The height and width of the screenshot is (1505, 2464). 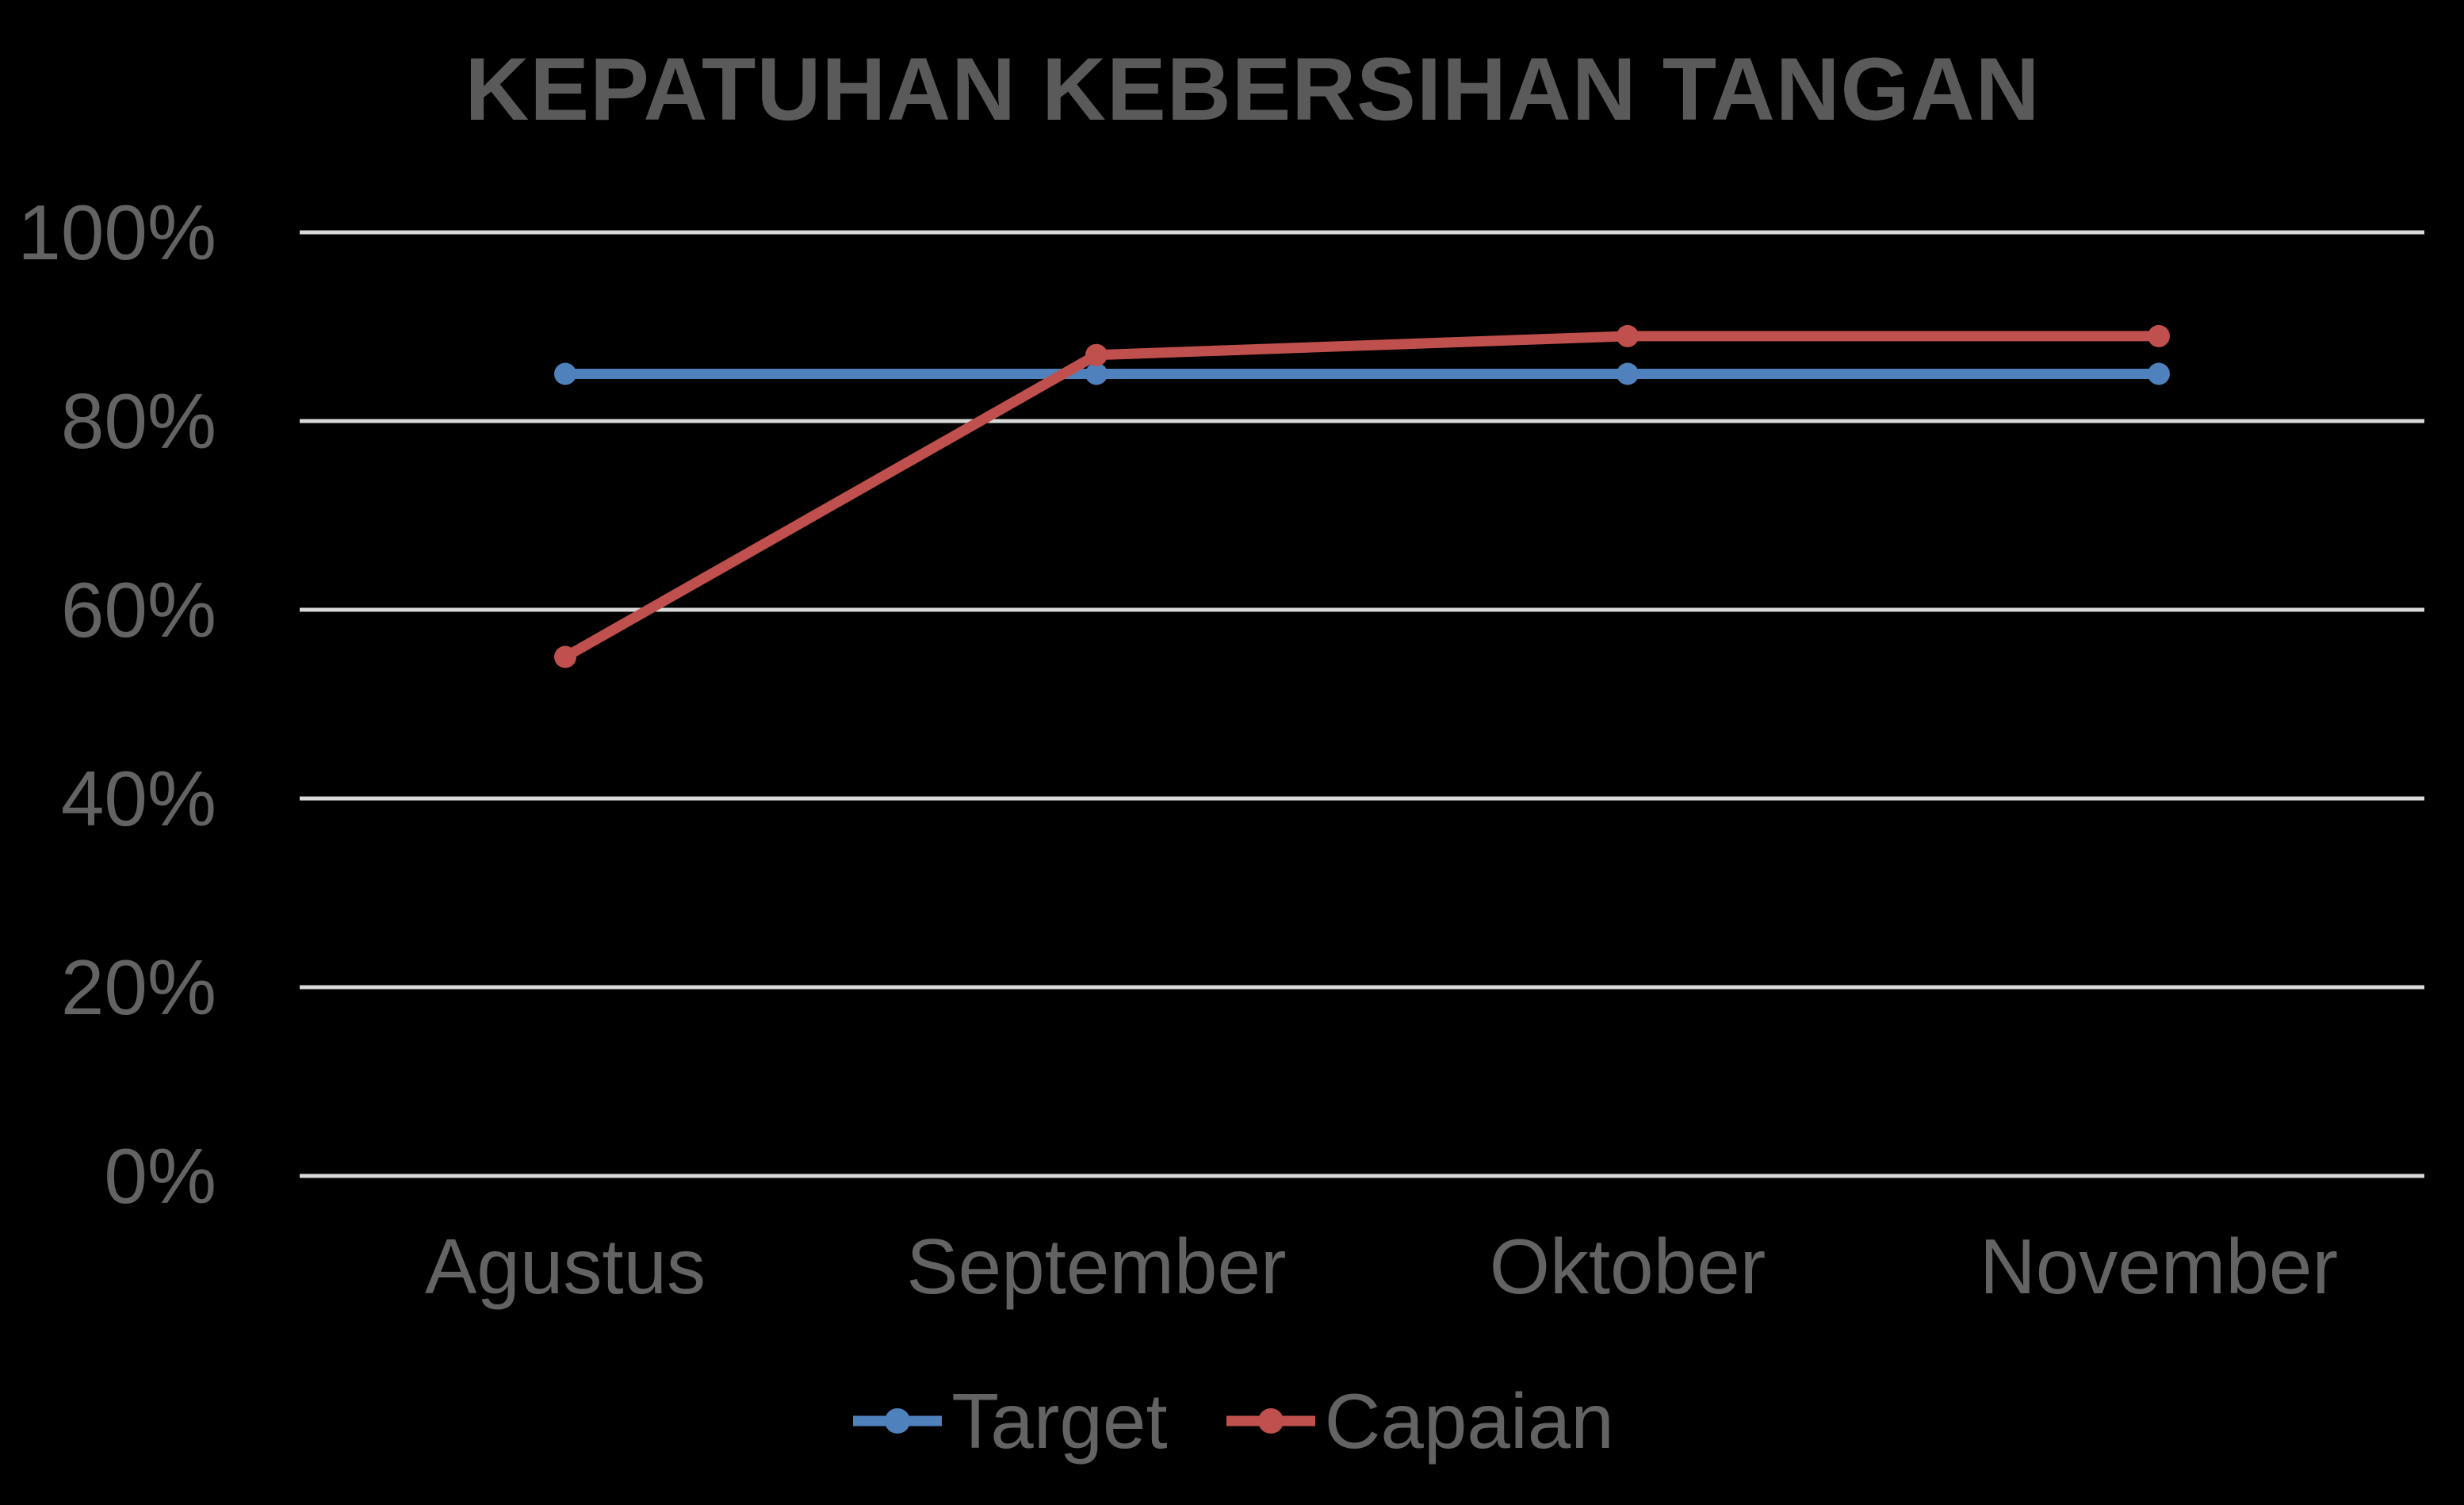 What do you see at coordinates (138, 798) in the screenshot?
I see `y-tick-label: 40%` at bounding box center [138, 798].